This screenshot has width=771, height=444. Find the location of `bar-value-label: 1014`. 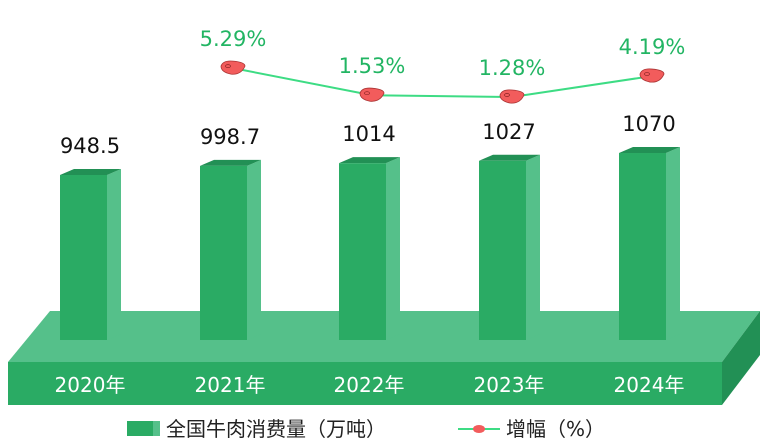

bar-value-label: 1014 is located at coordinates (368, 134).